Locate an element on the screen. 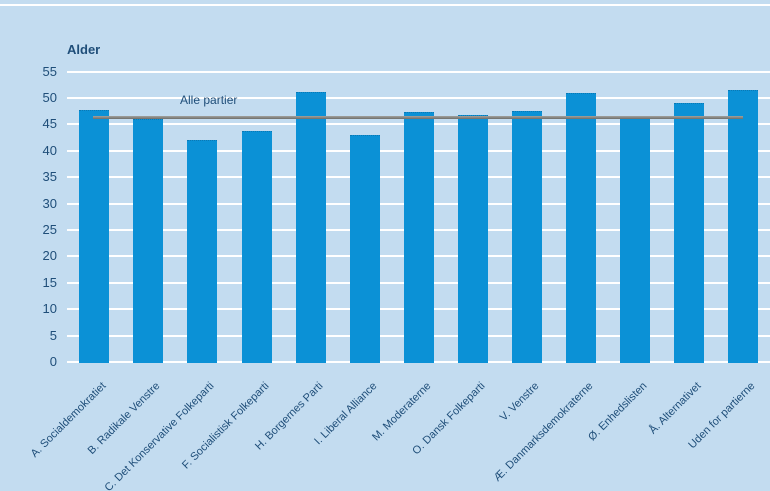 The image size is (770, 491). top-divider-line is located at coordinates (385, 5).